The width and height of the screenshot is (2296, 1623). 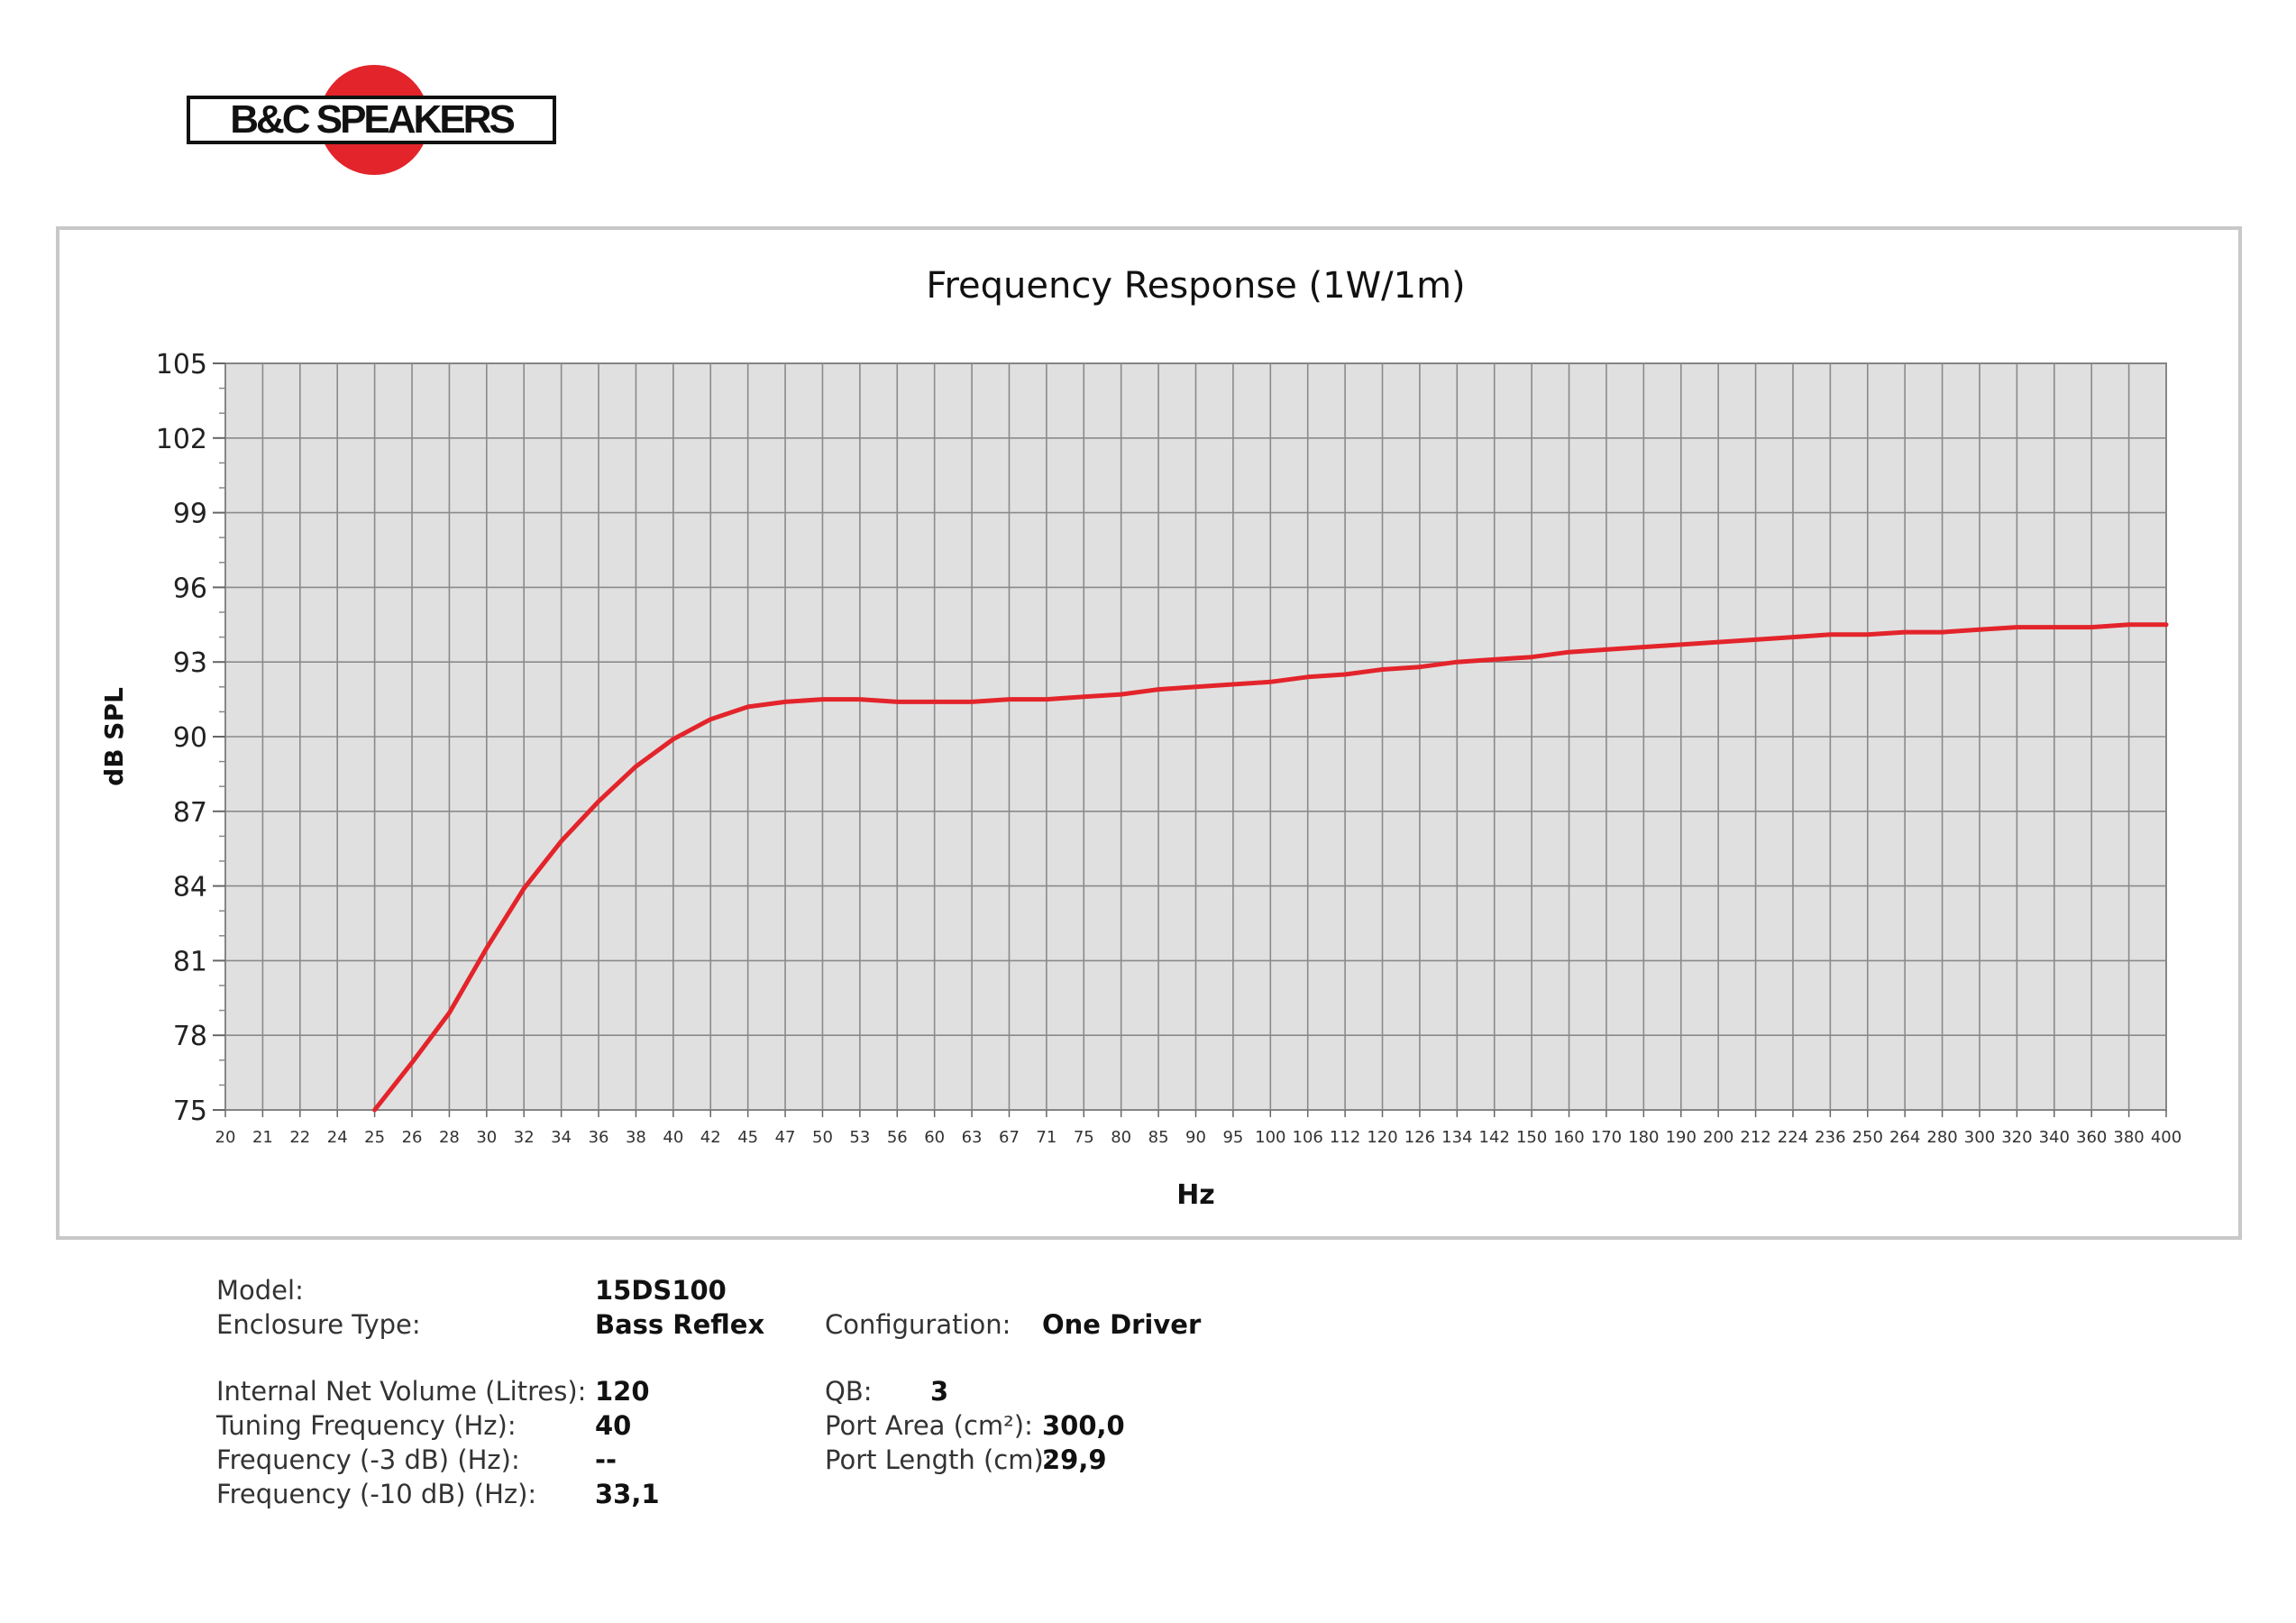 I want to click on frequency-3db-label: Frequency (-3 dB) (Hz):, so click(x=368, y=1459).